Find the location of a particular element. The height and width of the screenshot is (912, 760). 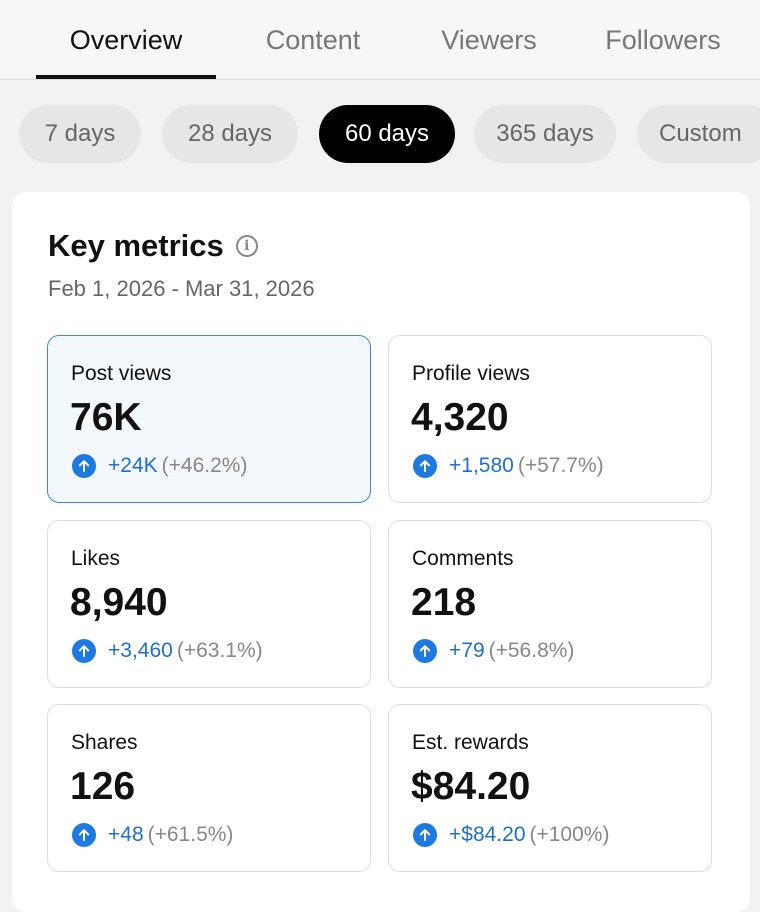

metric-percent: (+57.7%) is located at coordinates (560, 465).